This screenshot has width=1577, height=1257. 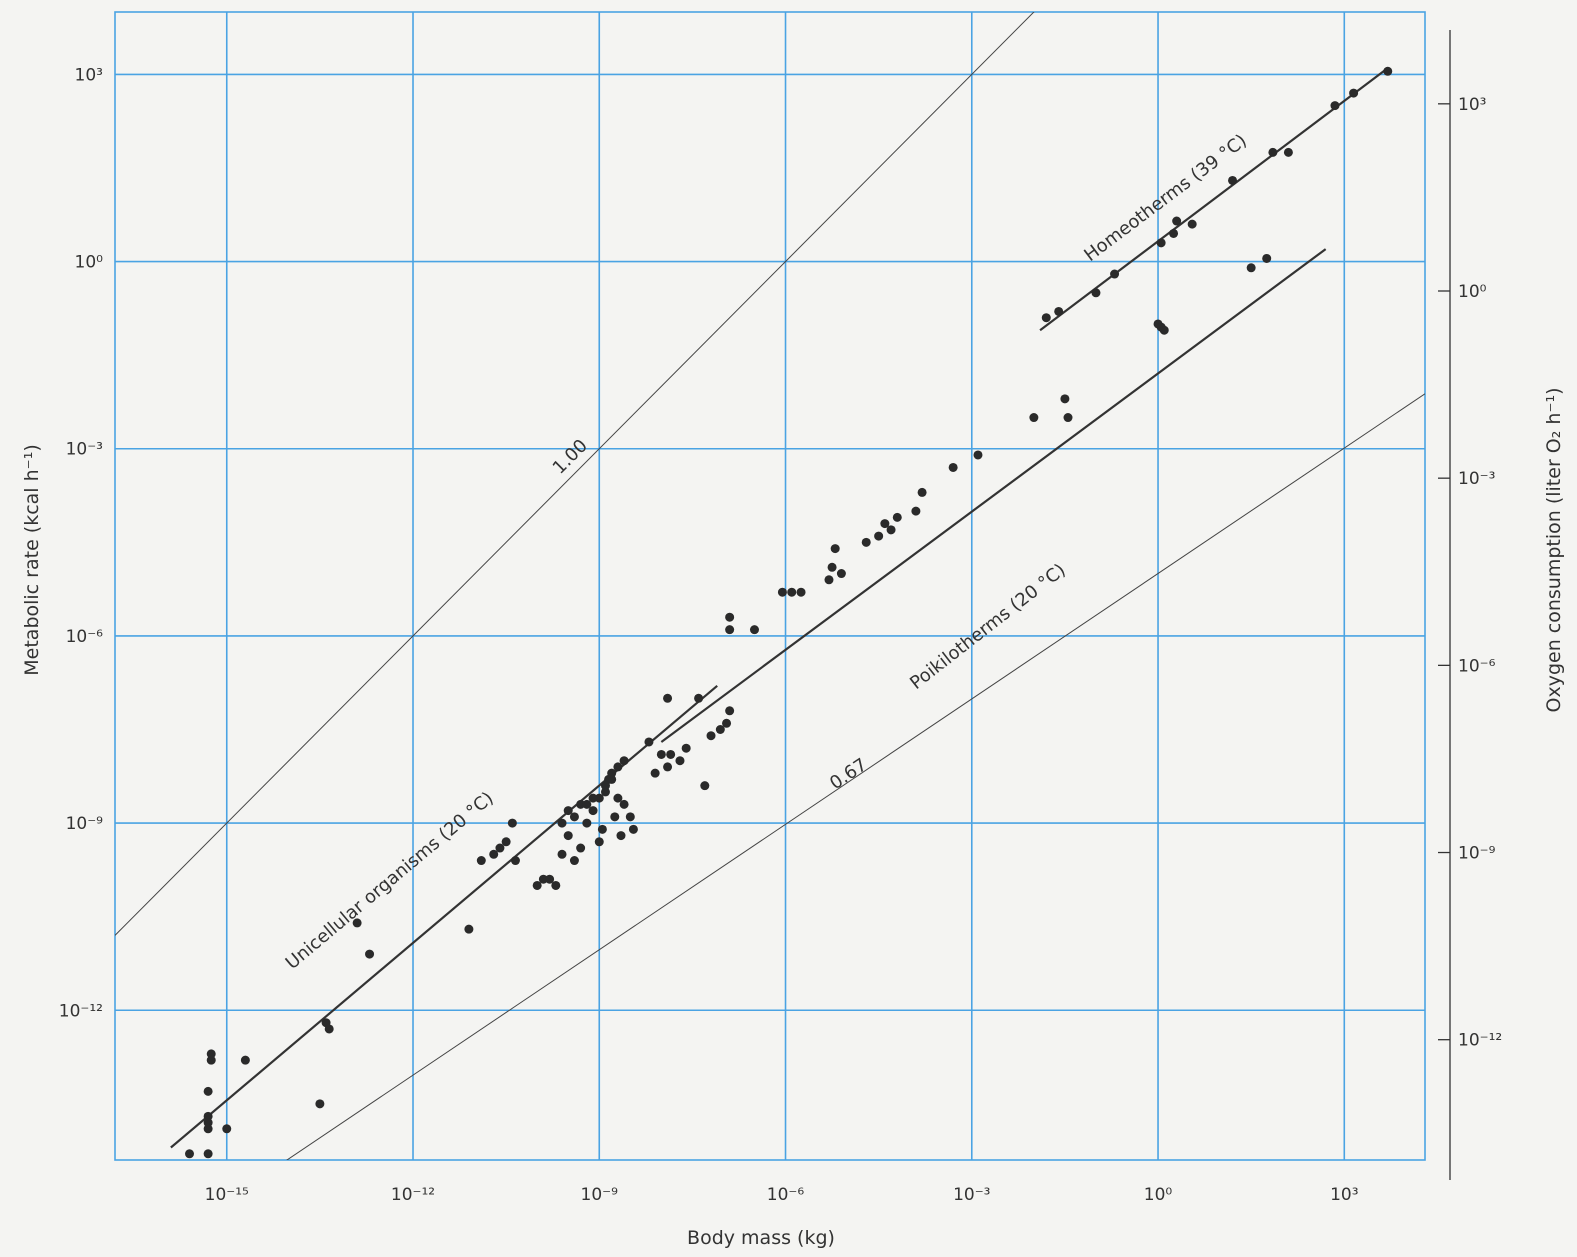 What do you see at coordinates (570, 456) in the screenshot?
I see `ref-label-high: 1.00` at bounding box center [570, 456].